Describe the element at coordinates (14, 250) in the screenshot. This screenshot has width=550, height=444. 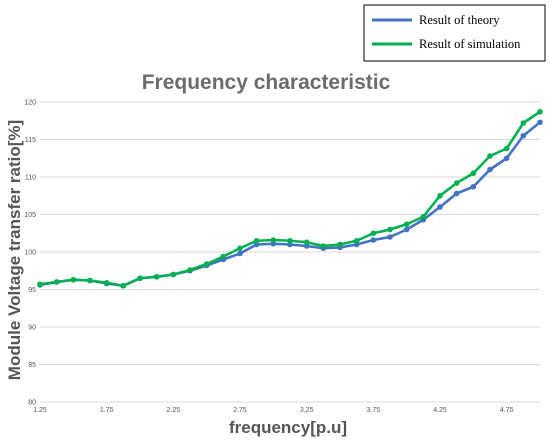
I see `y-axis-label: Module Voltage transfer ratio[%]` at that location.